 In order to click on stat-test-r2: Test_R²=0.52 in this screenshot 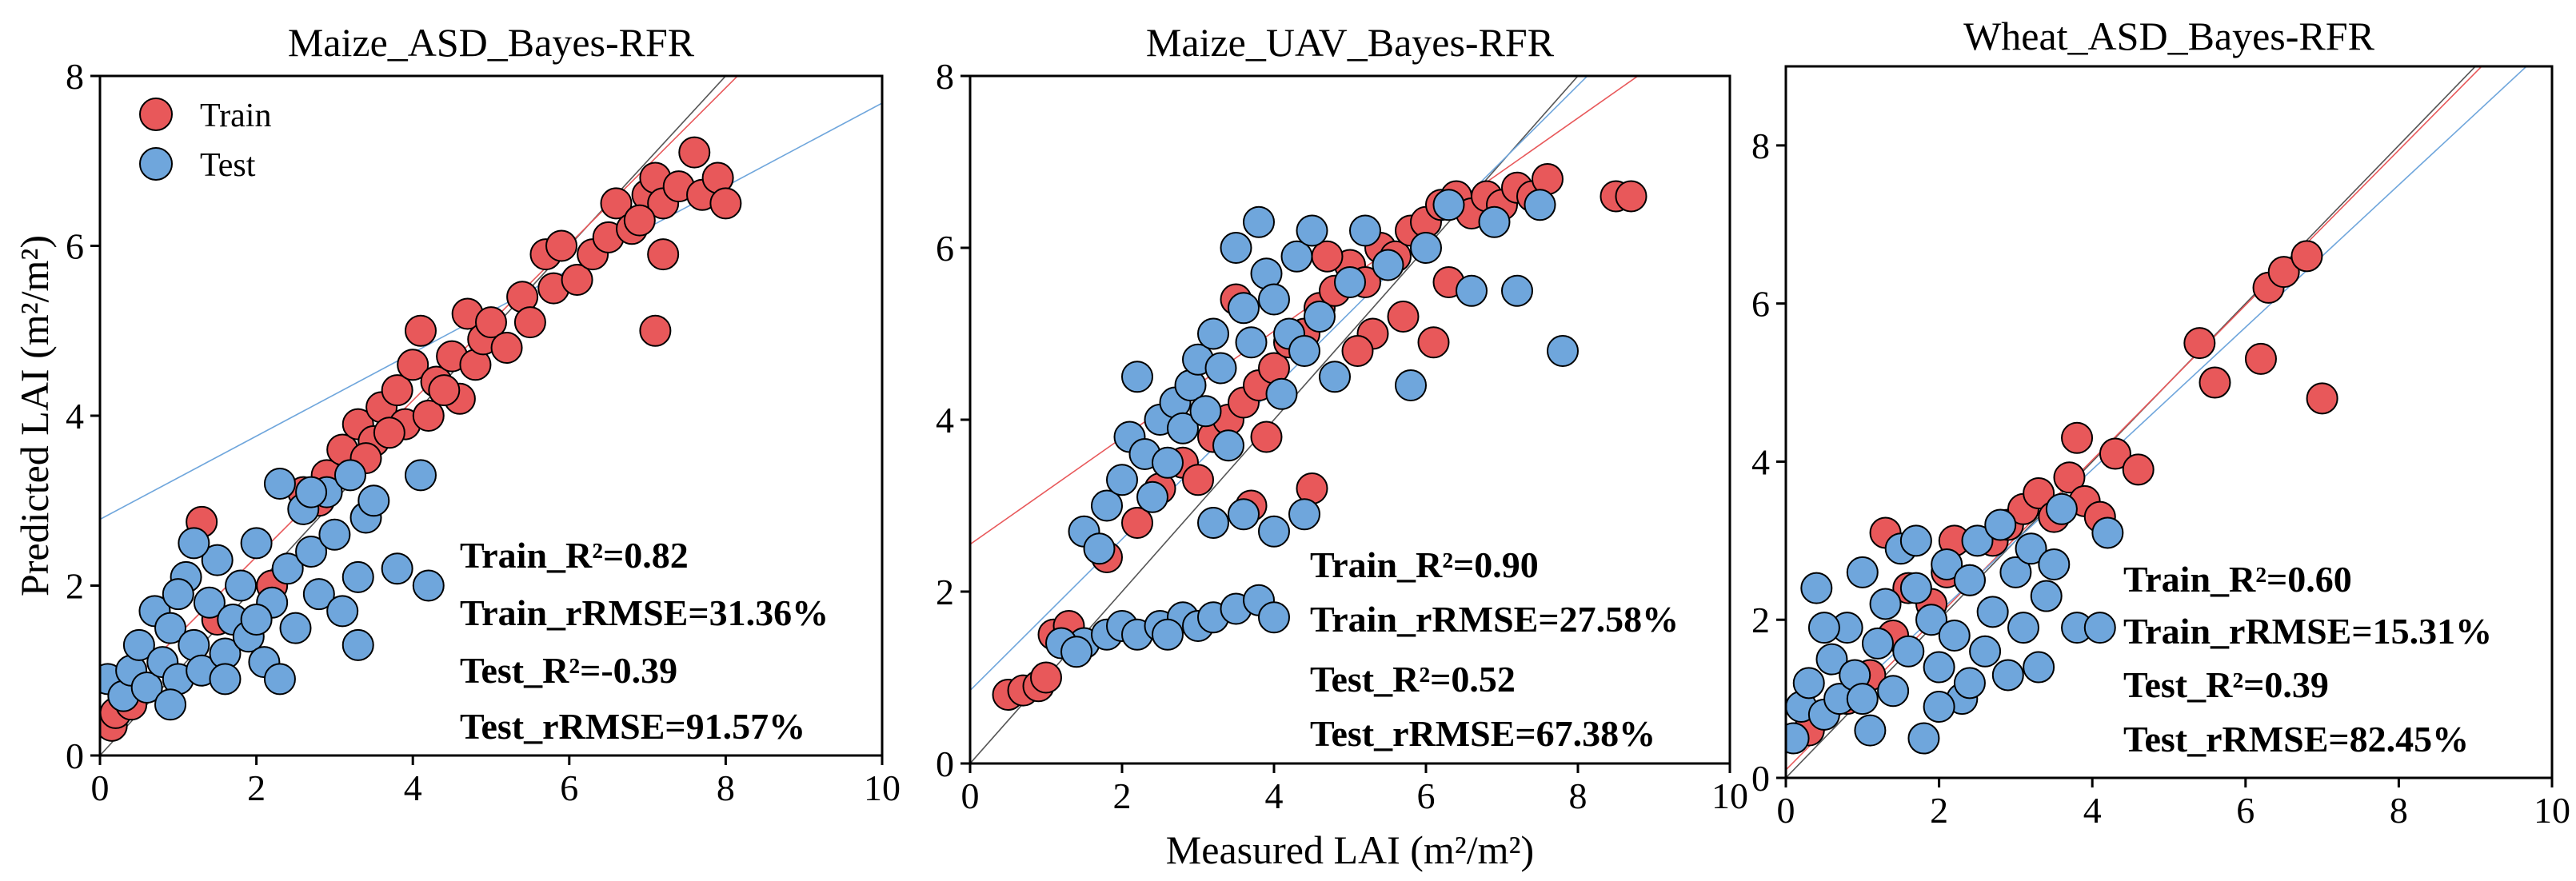, I will do `click(1413, 679)`.